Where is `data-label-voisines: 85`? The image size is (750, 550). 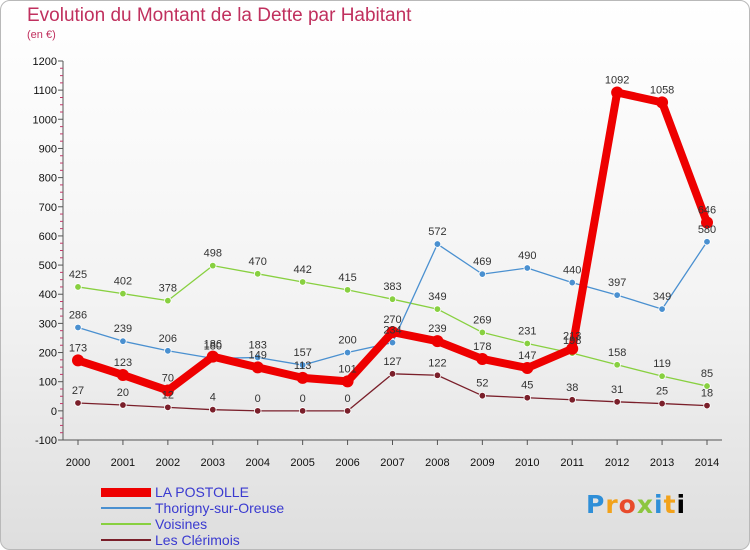
data-label-voisines: 85 is located at coordinates (707, 374).